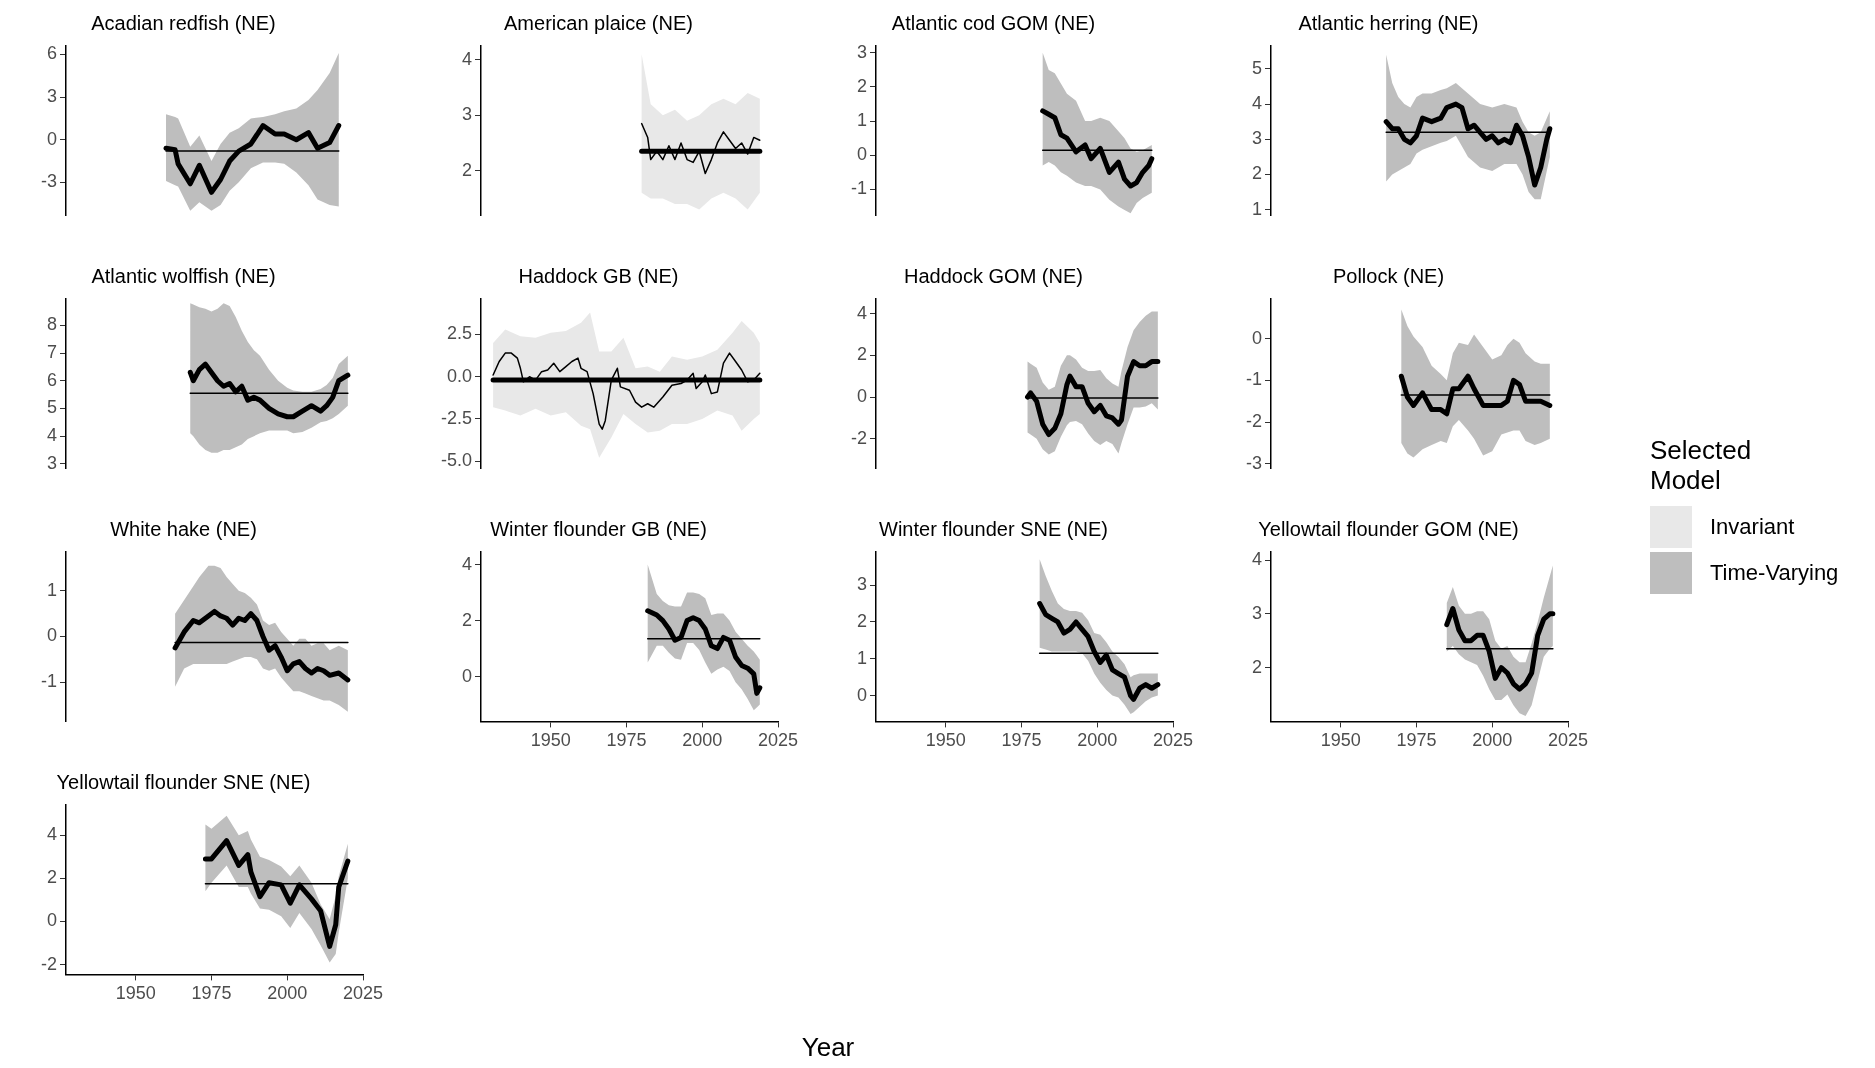 This screenshot has height=1068, width=1875. What do you see at coordinates (993, 275) in the screenshot?
I see `chart-title: Haddock GOM (NE)` at bounding box center [993, 275].